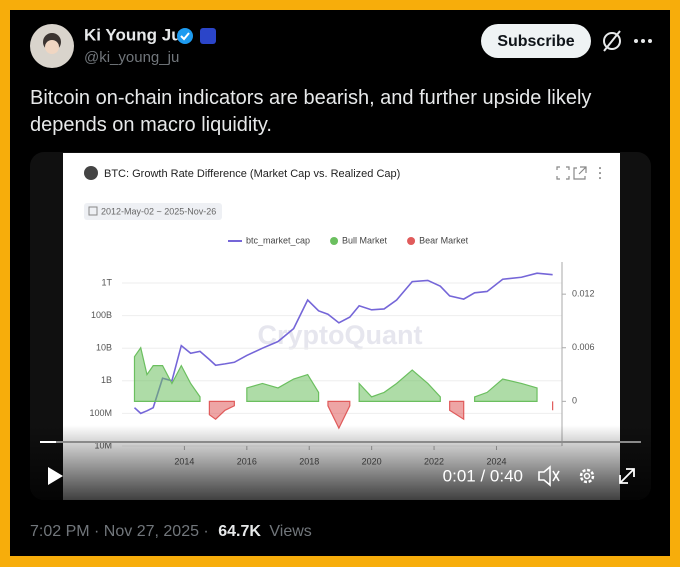 The height and width of the screenshot is (567, 680). I want to click on timestamp-line: 7:02 PM · Nov 27, 2025 · 64.7K Views, so click(171, 531).